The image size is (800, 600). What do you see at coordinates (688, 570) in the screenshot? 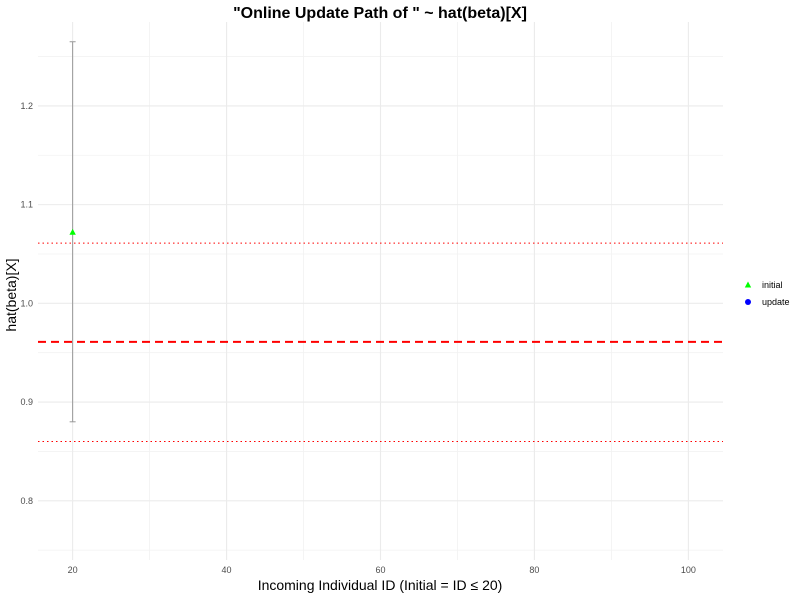
I see `x-tick-label: 100` at bounding box center [688, 570].